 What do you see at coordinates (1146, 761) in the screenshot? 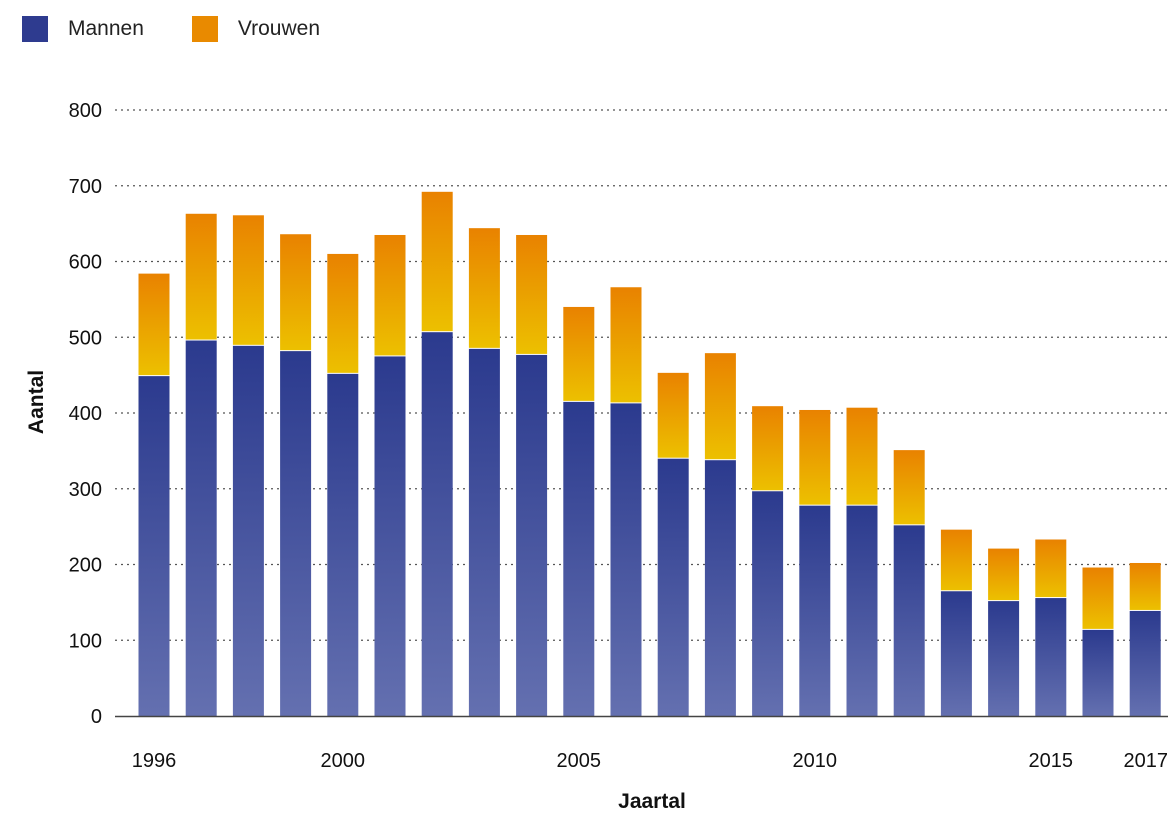
I see `x-tick-label: 2017` at bounding box center [1146, 761].